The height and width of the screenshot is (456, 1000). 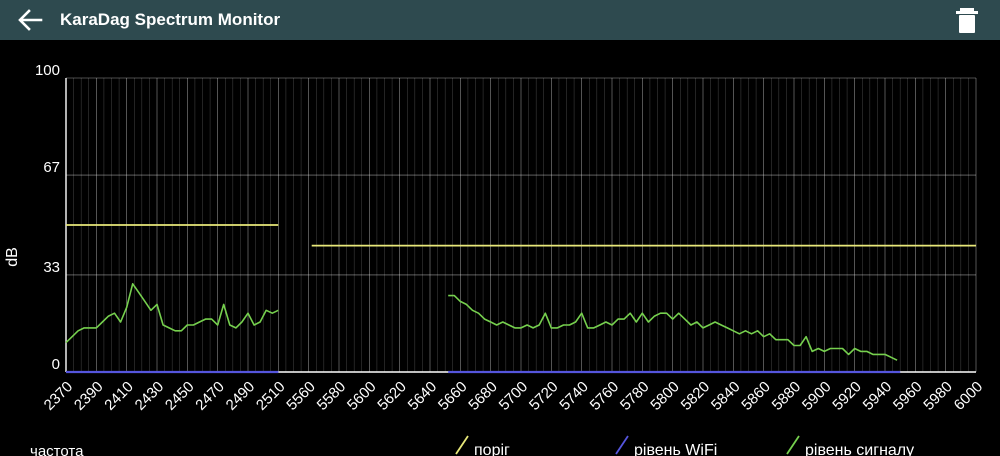 What do you see at coordinates (665, 396) in the screenshot?
I see `x-tick-label: 5800` at bounding box center [665, 396].